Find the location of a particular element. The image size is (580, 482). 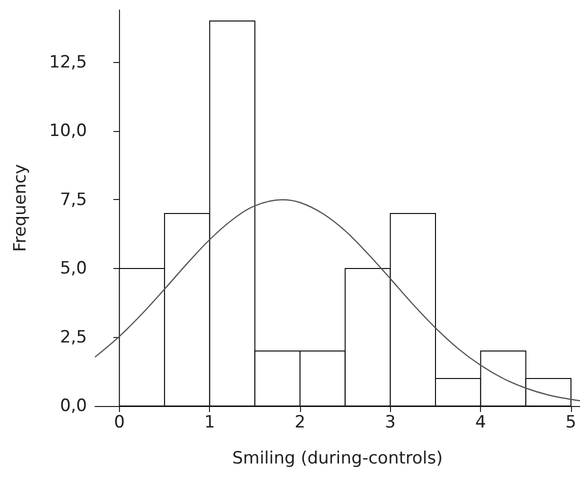

y-axis-title: Frequency is located at coordinates (20, 208).